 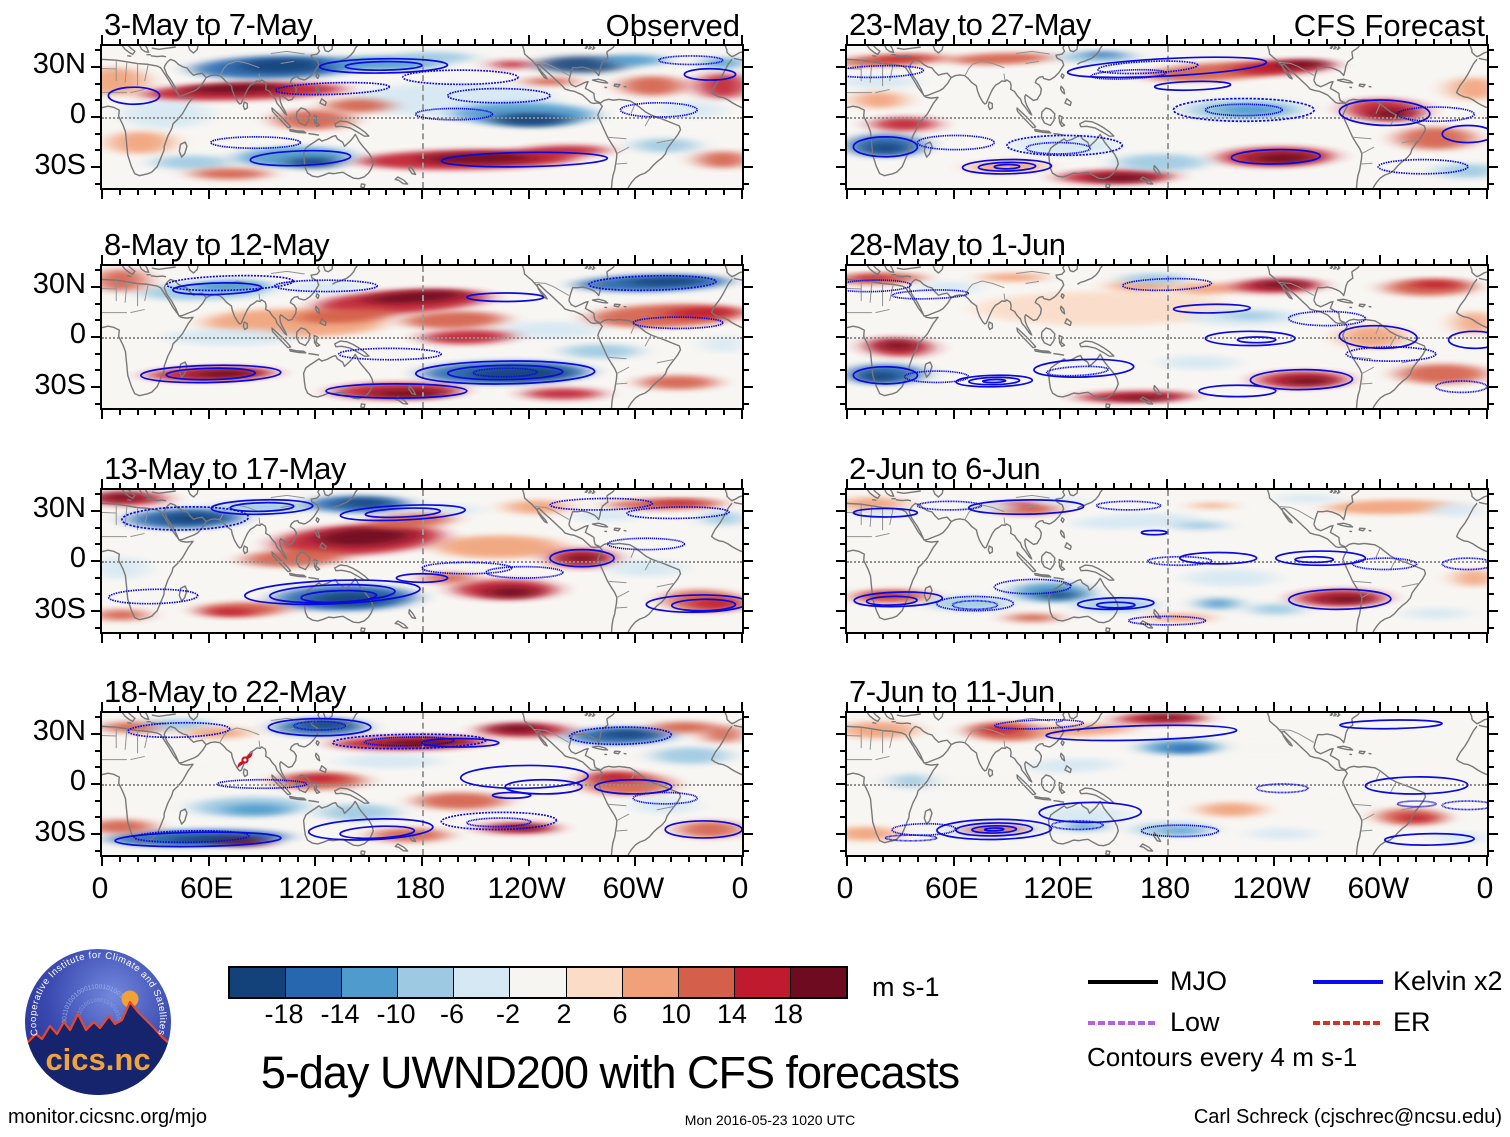 I want to click on panel-title: 2-Jun to 6-Jun, so click(x=945, y=468).